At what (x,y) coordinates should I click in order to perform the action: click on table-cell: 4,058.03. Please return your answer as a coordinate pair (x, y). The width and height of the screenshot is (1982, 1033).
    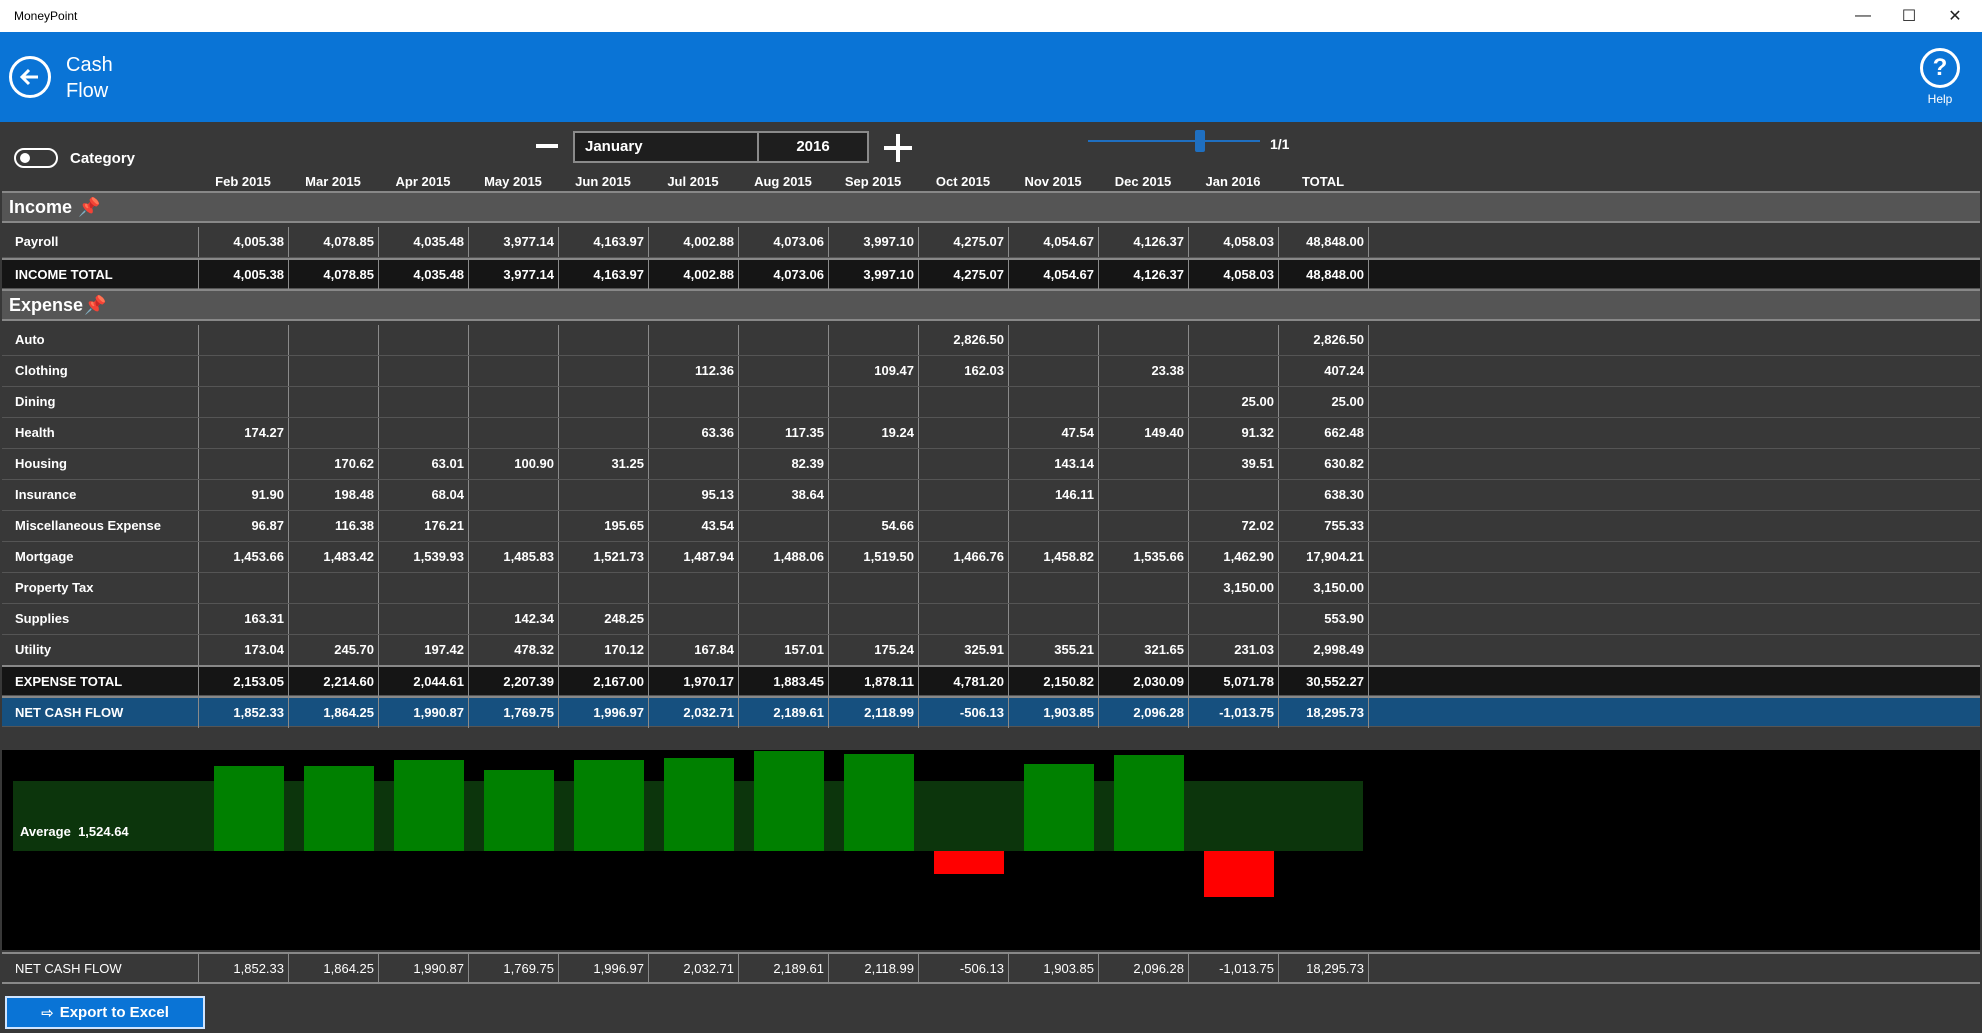
    Looking at the image, I should click on (1233, 242).